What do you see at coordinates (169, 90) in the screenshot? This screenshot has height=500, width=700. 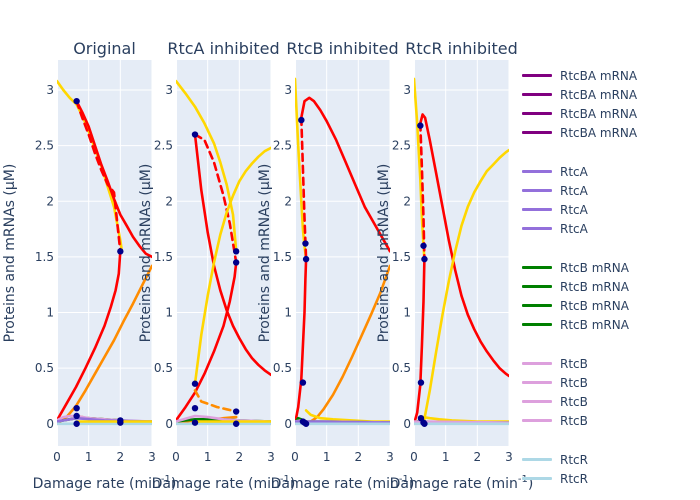 I see `y-tick-label: 3` at bounding box center [169, 90].